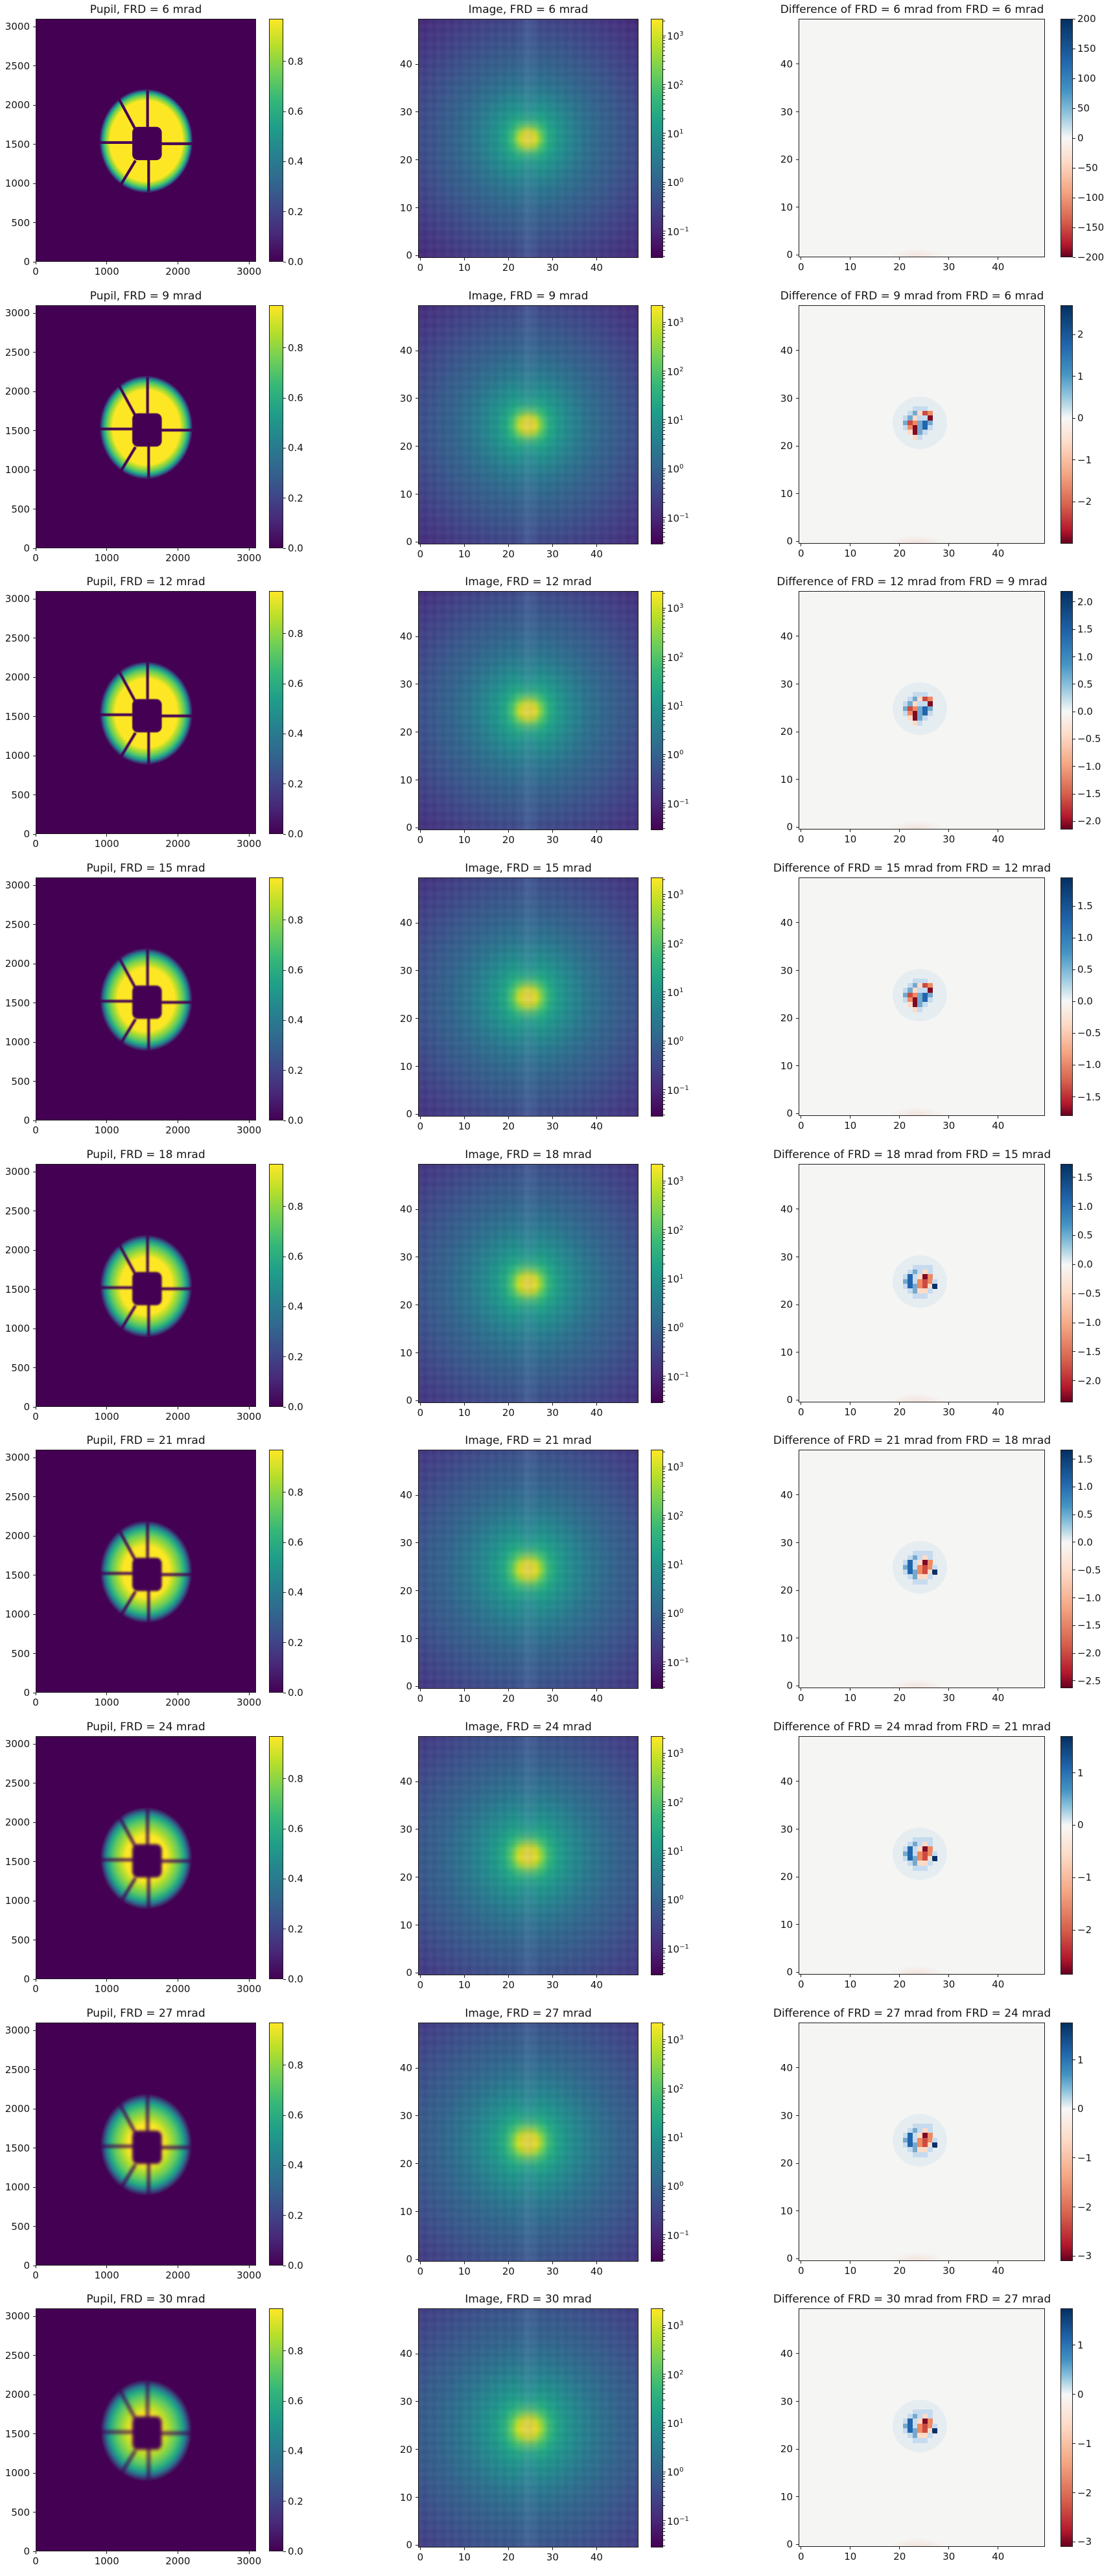 The image size is (1113, 2576). Describe the element at coordinates (295, 2451) in the screenshot. I see `colorbar-tick-label: 0.4` at that location.